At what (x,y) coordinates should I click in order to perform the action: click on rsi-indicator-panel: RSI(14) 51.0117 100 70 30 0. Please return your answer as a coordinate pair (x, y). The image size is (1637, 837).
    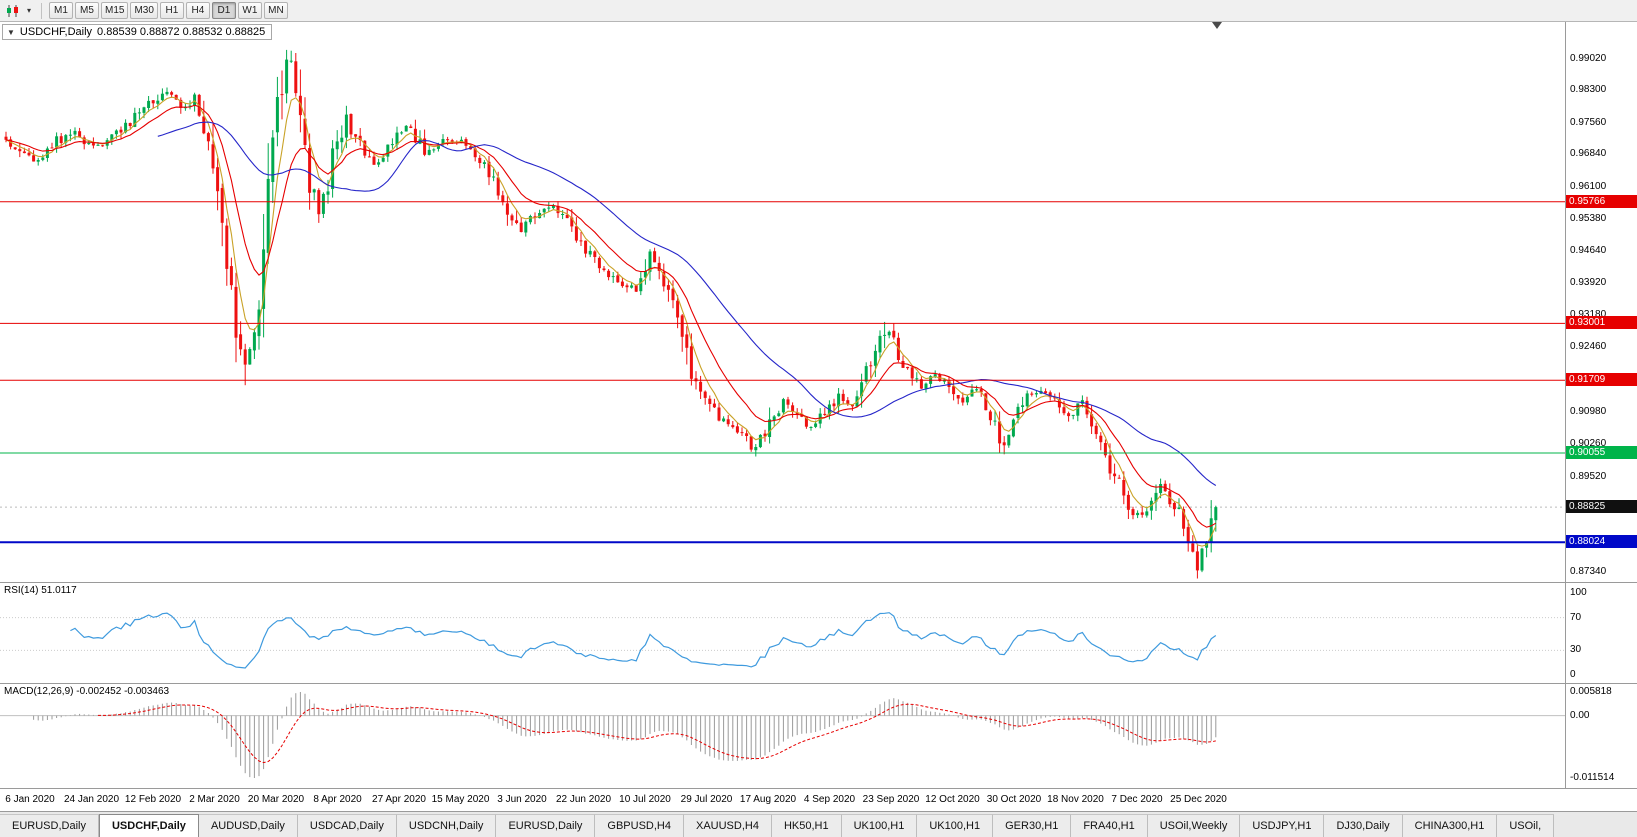
    Looking at the image, I should click on (818, 633).